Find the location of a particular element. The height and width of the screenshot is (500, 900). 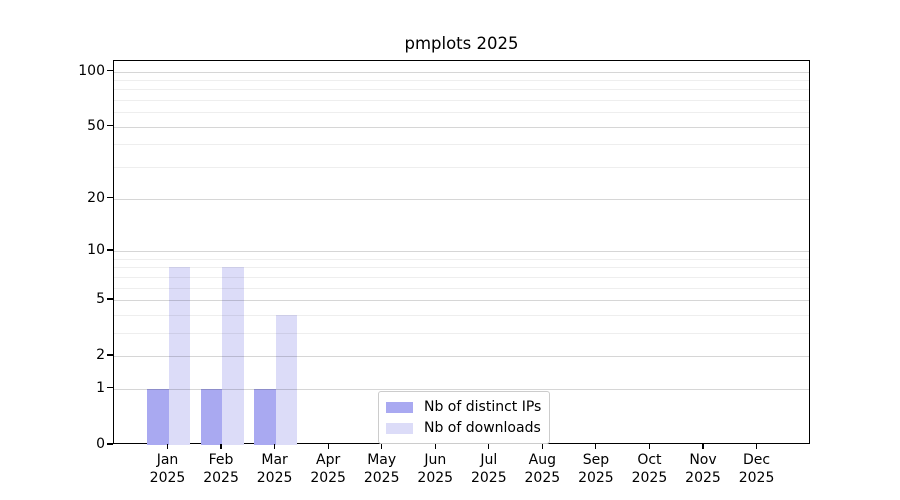

x-tick-label: Dec 2025 is located at coordinates (757, 469).